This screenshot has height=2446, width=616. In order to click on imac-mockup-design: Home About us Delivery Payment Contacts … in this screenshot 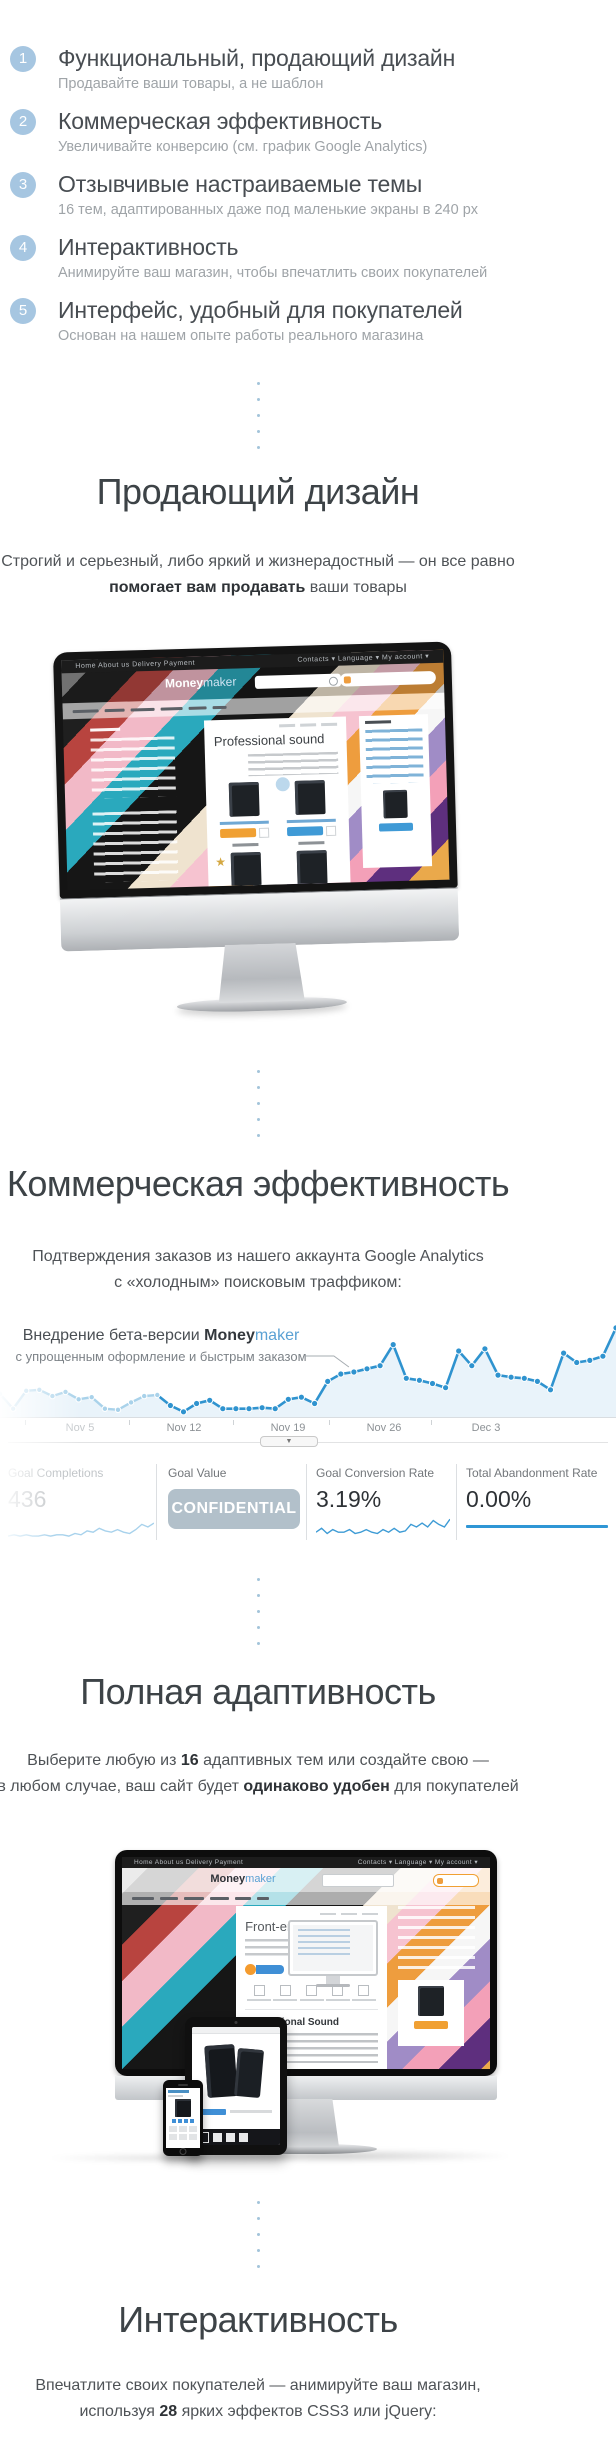, I will do `click(256, 829)`.